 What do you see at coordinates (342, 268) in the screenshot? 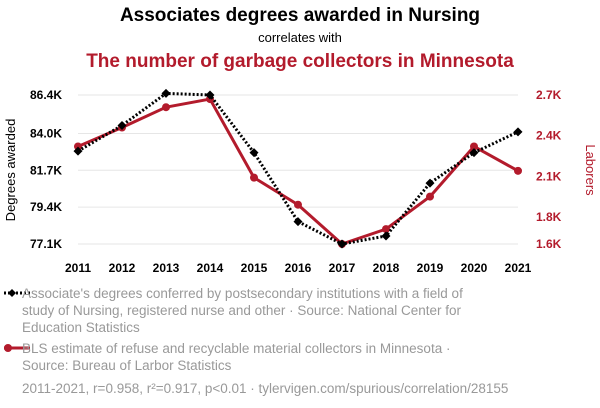
I see `x-tick-label: 2017` at bounding box center [342, 268].